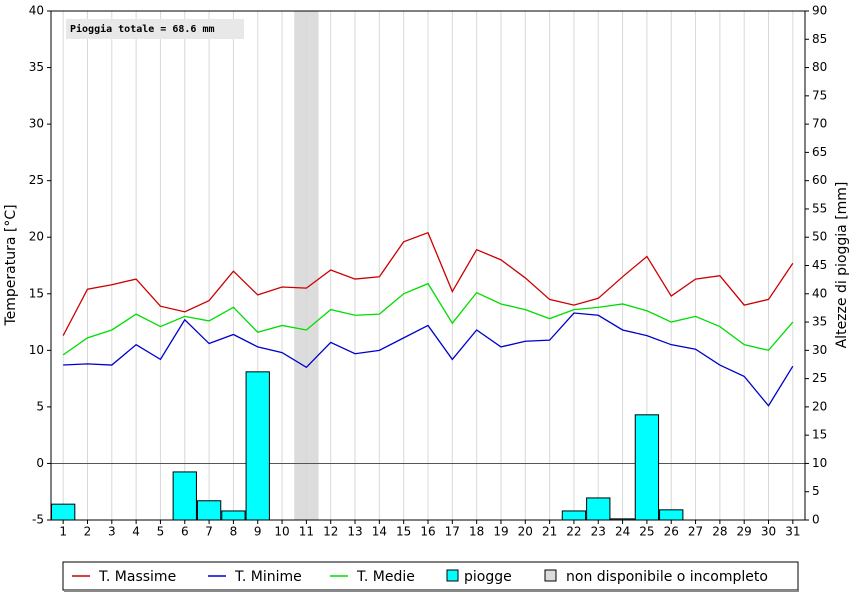  What do you see at coordinates (819, 406) in the screenshot?
I see `y2-tick-label: 20` at bounding box center [819, 406].